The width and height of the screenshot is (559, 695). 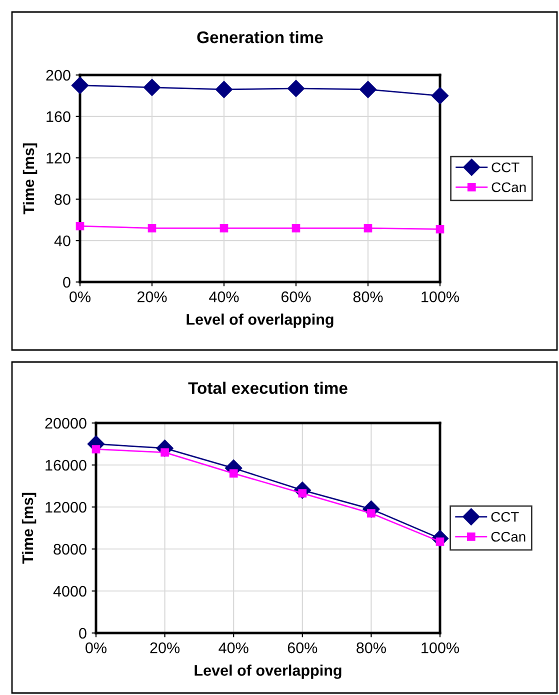 What do you see at coordinates (69, 591) in the screenshot?
I see `y-tick-label: 4000` at bounding box center [69, 591].